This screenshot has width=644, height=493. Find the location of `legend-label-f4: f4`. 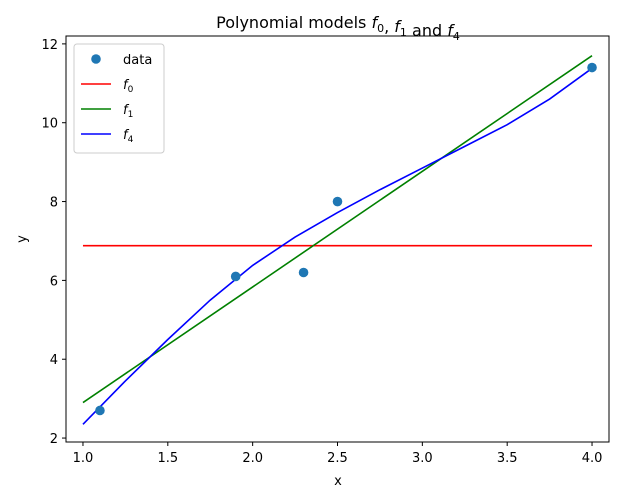

legend-label-f4: f4 is located at coordinates (128, 136).